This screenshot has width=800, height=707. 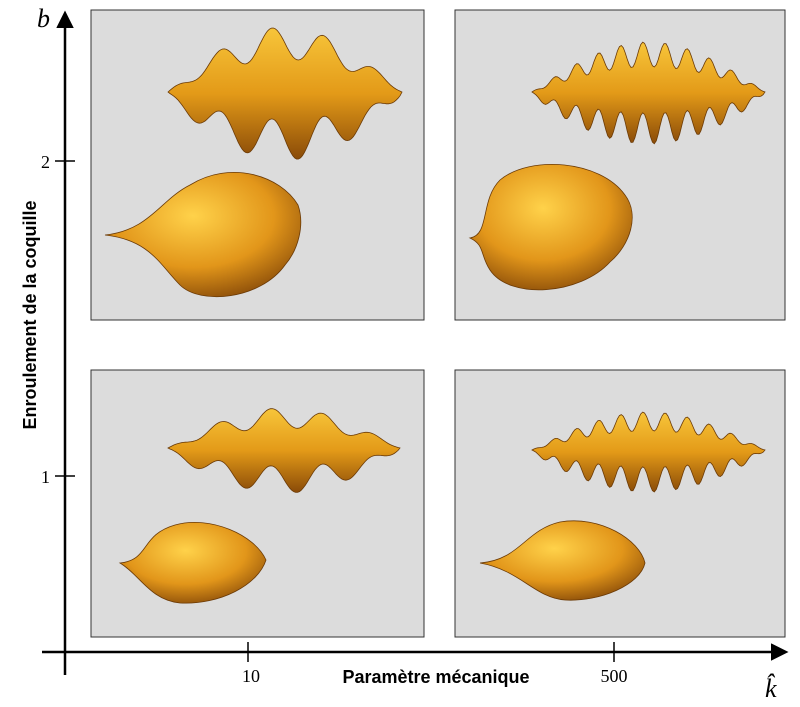 What do you see at coordinates (45, 162) in the screenshot?
I see `y-tick-label: 2` at bounding box center [45, 162].